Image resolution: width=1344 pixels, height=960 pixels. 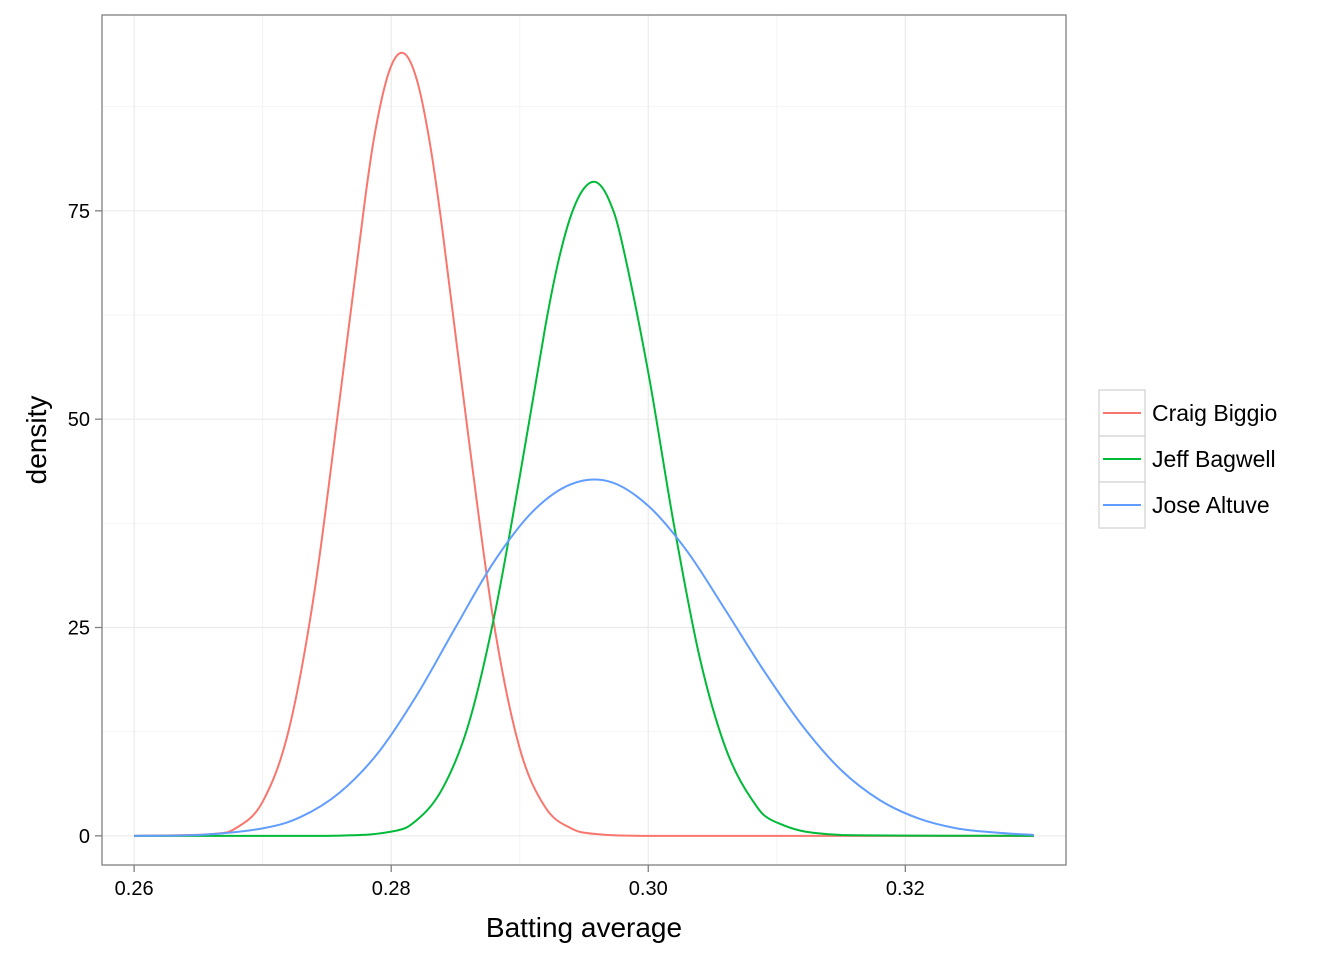 I want to click on legend-label-jose-altuve: Jose Altuve, so click(x=1211, y=505).